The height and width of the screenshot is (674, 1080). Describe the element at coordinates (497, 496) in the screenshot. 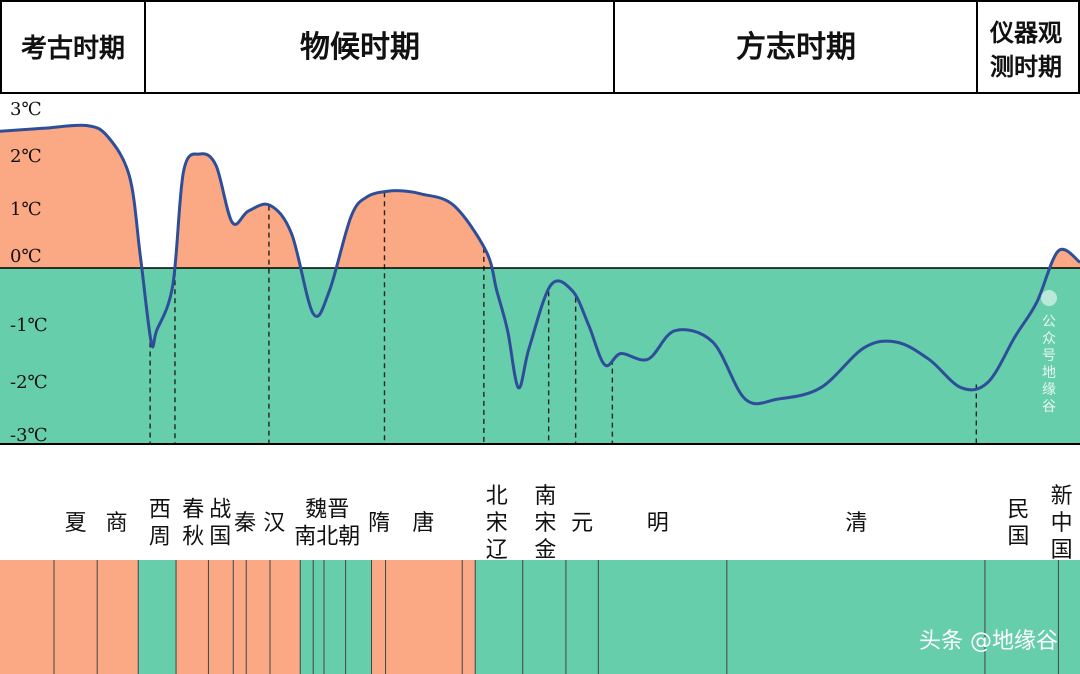

I see `dynasty-label: 北` at that location.